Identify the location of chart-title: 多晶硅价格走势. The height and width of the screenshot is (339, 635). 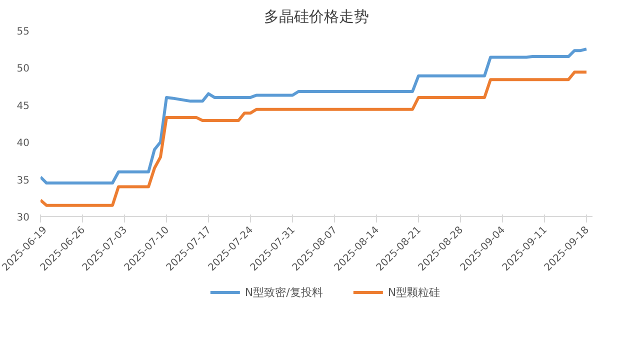
(316, 17).